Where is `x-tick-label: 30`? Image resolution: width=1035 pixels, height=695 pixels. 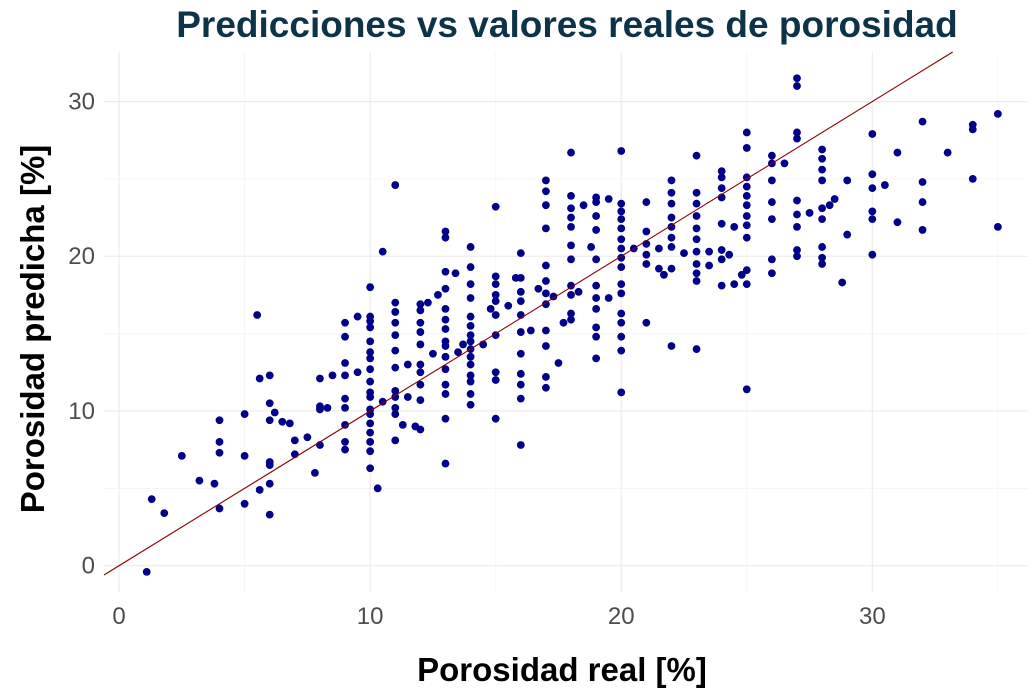
x-tick-label: 30 is located at coordinates (872, 616).